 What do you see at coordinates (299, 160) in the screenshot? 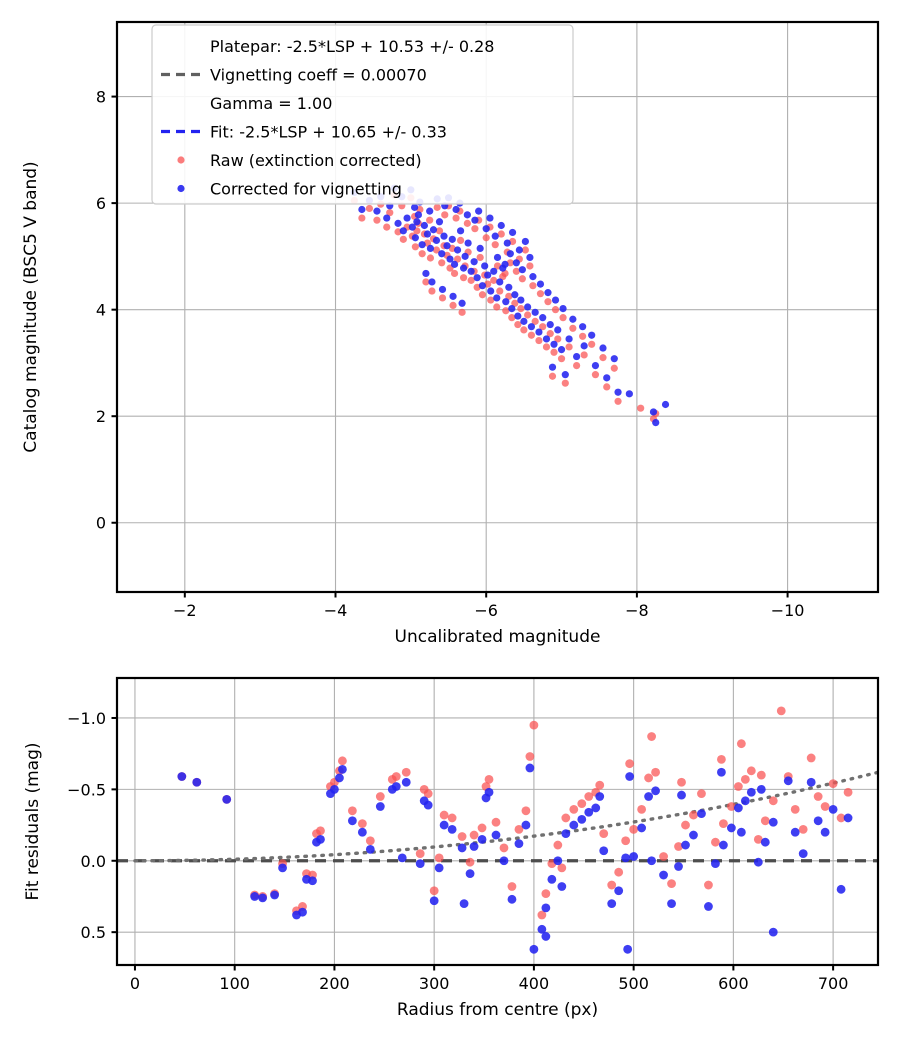
I see `legend-item: Raw (extinction corrected)` at bounding box center [299, 160].